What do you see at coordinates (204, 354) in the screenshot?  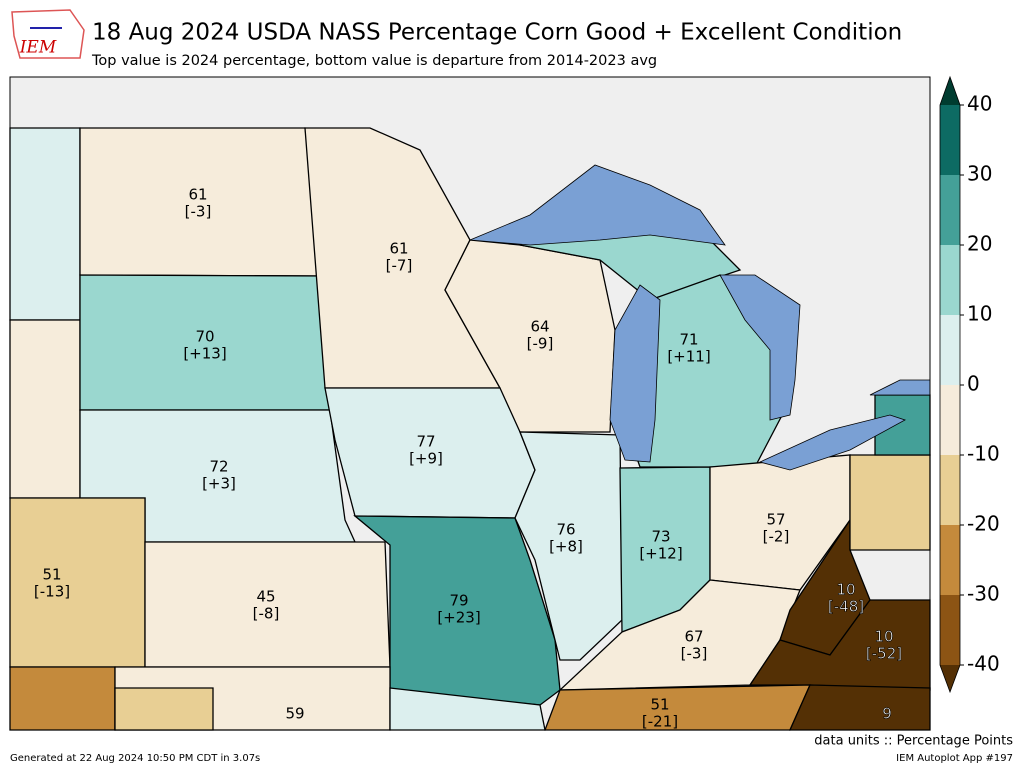 I see `state-departure: [+13]` at bounding box center [204, 354].